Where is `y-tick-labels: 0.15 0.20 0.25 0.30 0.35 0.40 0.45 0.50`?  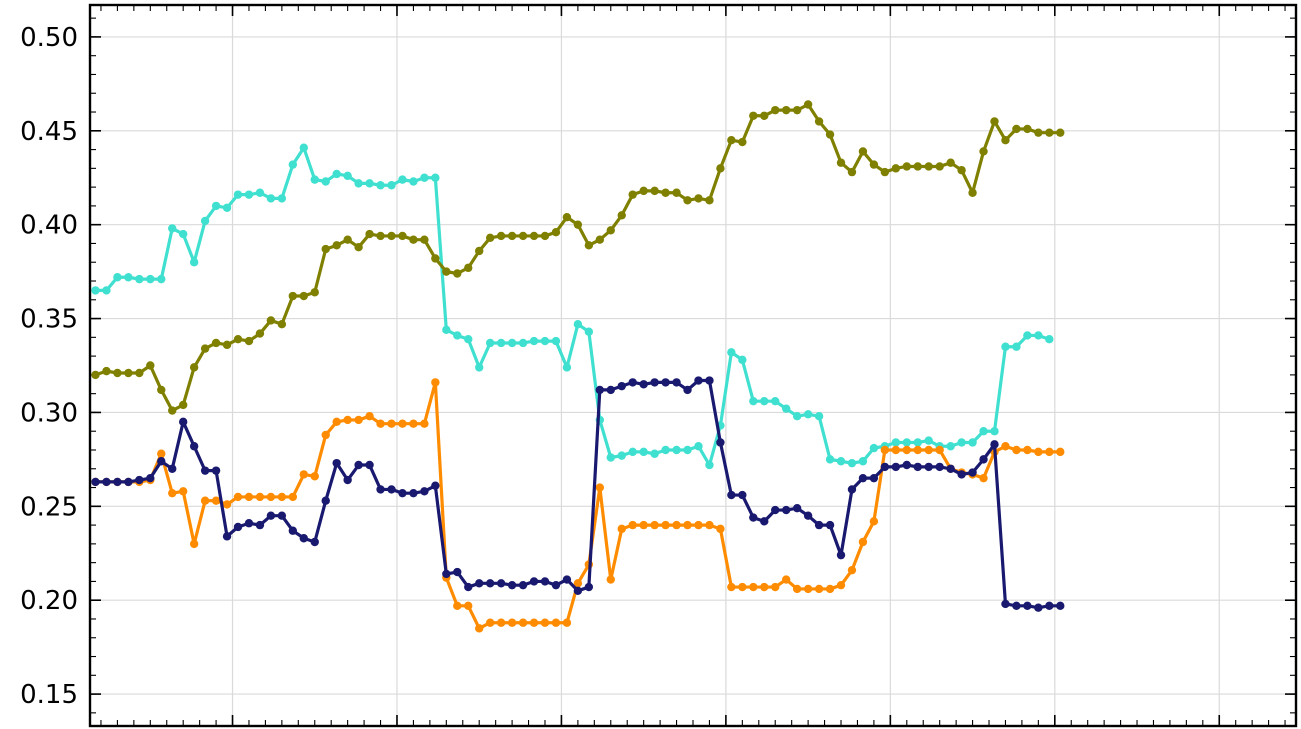
y-tick-labels: 0.15 0.20 0.25 0.30 0.35 0.40 0.45 0.50 is located at coordinates (49, 366).